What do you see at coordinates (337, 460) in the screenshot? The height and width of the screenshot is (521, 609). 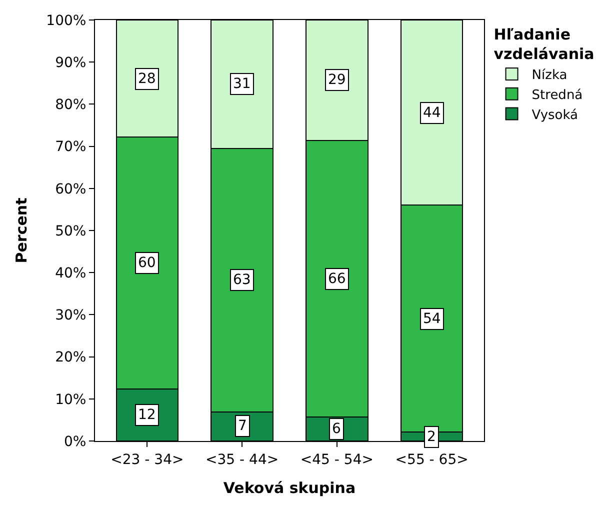 I see `x-tick-label: <45 - 54>` at bounding box center [337, 460].